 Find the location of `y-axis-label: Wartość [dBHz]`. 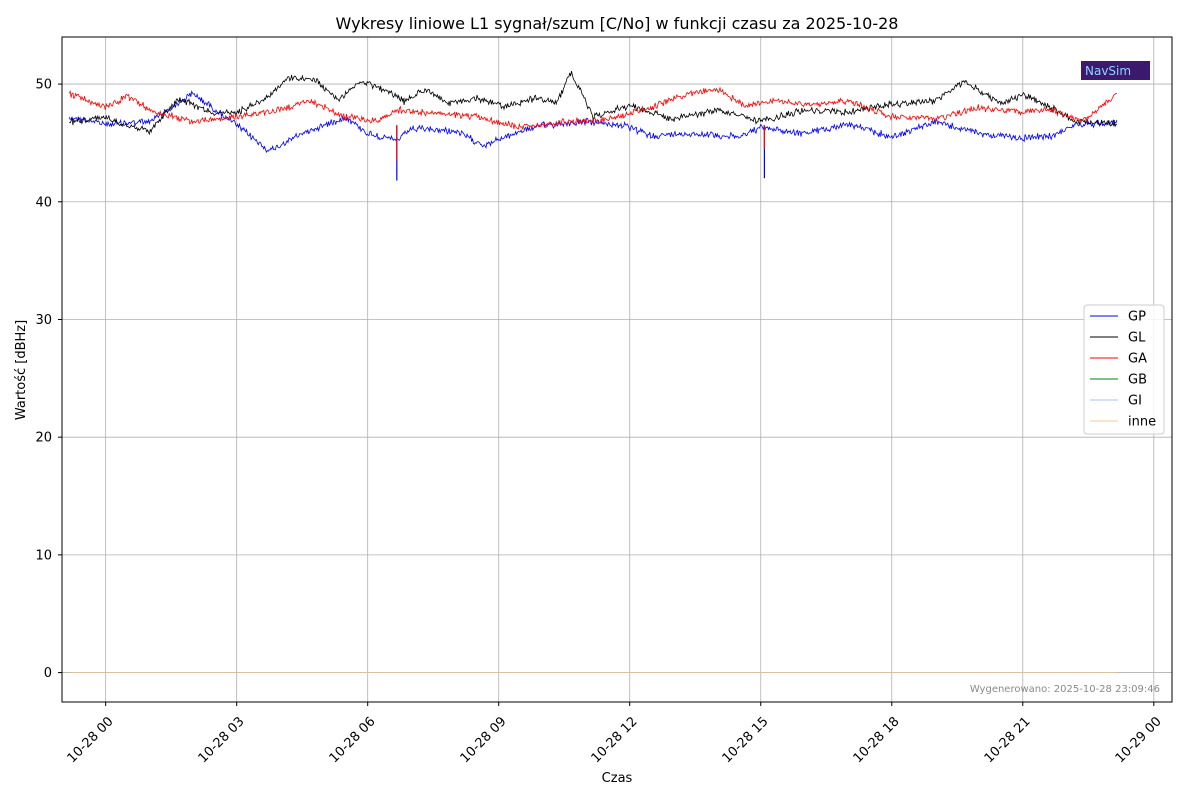

y-axis-label: Wartość [dBHz] is located at coordinates (21, 370).